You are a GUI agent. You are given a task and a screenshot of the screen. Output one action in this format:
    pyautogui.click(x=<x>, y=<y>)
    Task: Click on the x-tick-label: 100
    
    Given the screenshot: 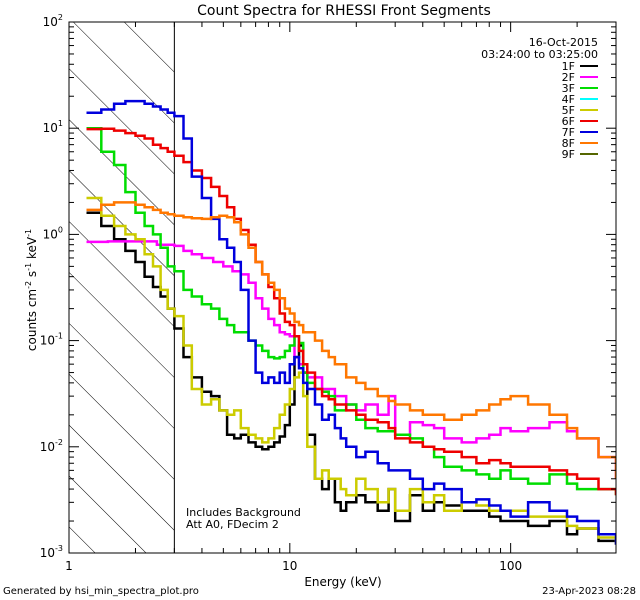 What is the action you would take?
    pyautogui.click(x=510, y=566)
    